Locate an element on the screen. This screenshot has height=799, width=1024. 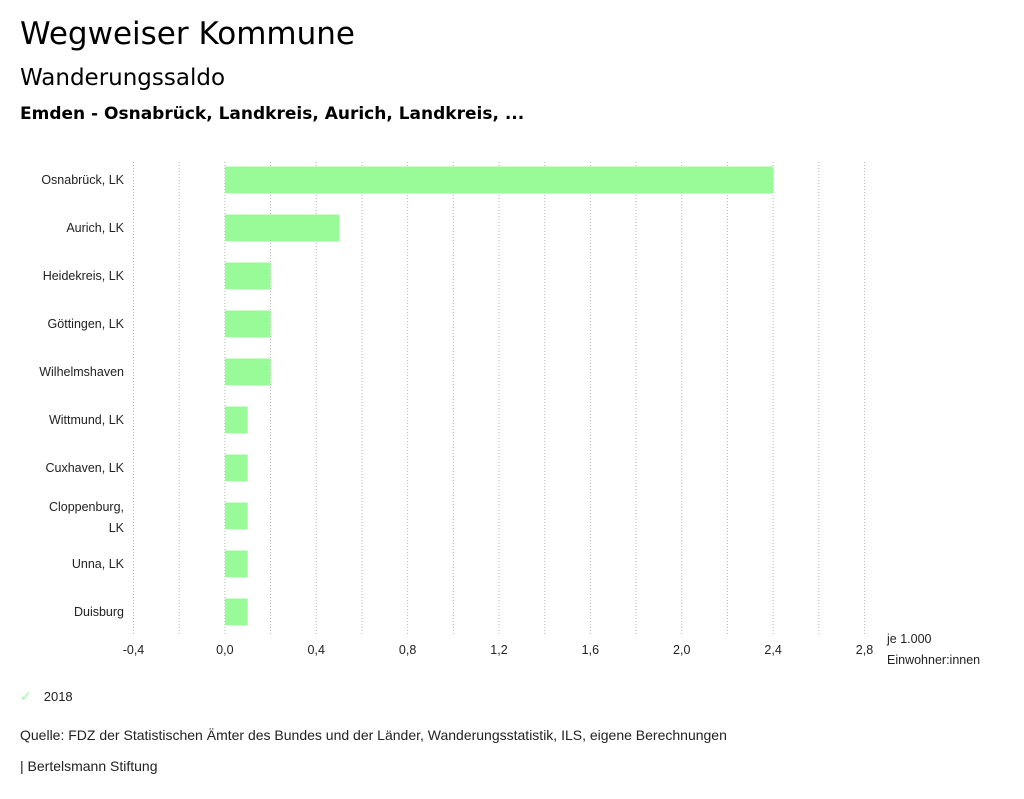
x-axis-label: je 1.000 is located at coordinates (909, 639).